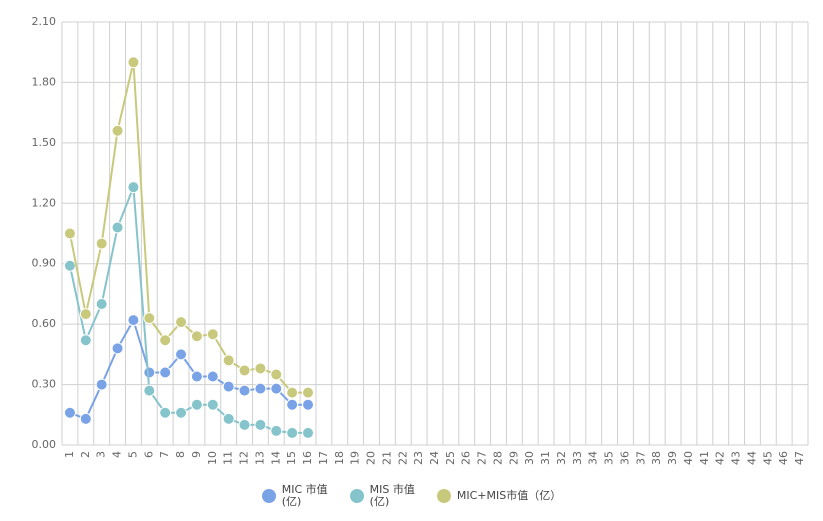 This screenshot has width=823, height=521. I want to click on x-tick-label: 9, so click(196, 454).